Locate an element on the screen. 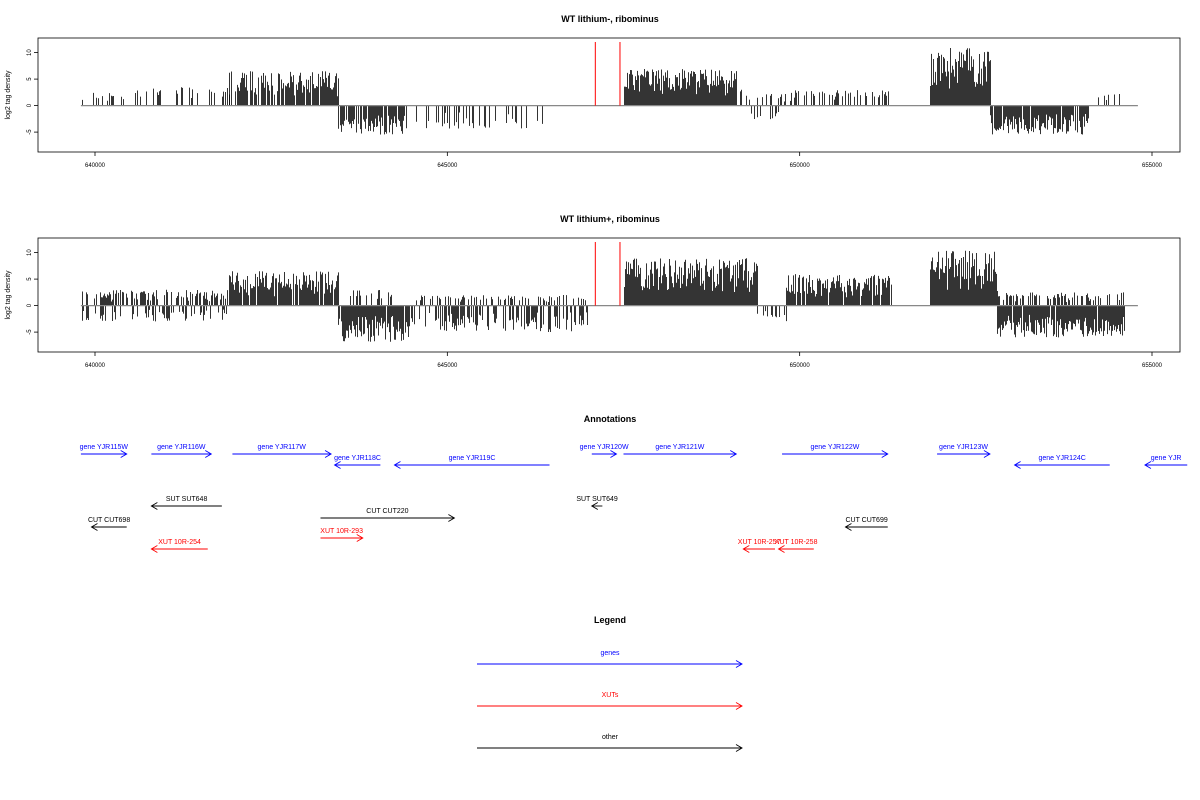 The width and height of the screenshot is (1200, 800). annotation-feature: gene YJR121W is located at coordinates (680, 451).